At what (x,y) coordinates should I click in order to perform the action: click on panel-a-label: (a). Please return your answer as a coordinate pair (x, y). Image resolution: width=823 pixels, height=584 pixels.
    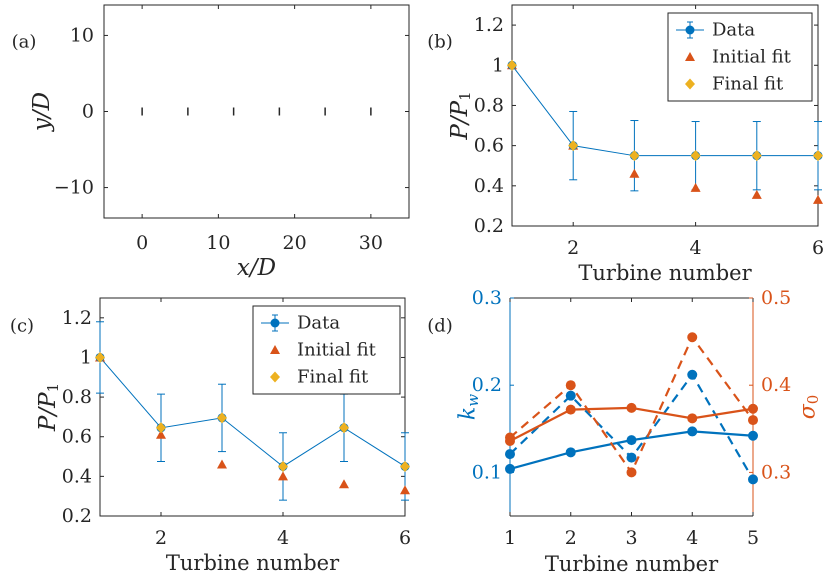
    Looking at the image, I should click on (24, 42).